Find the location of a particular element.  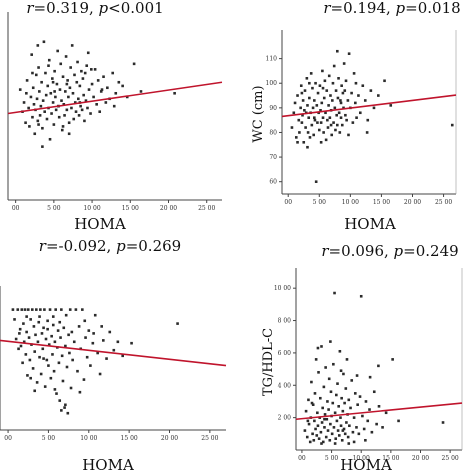

panel-1-x-tick-label: 15 00 is located at coordinates (130, 208).